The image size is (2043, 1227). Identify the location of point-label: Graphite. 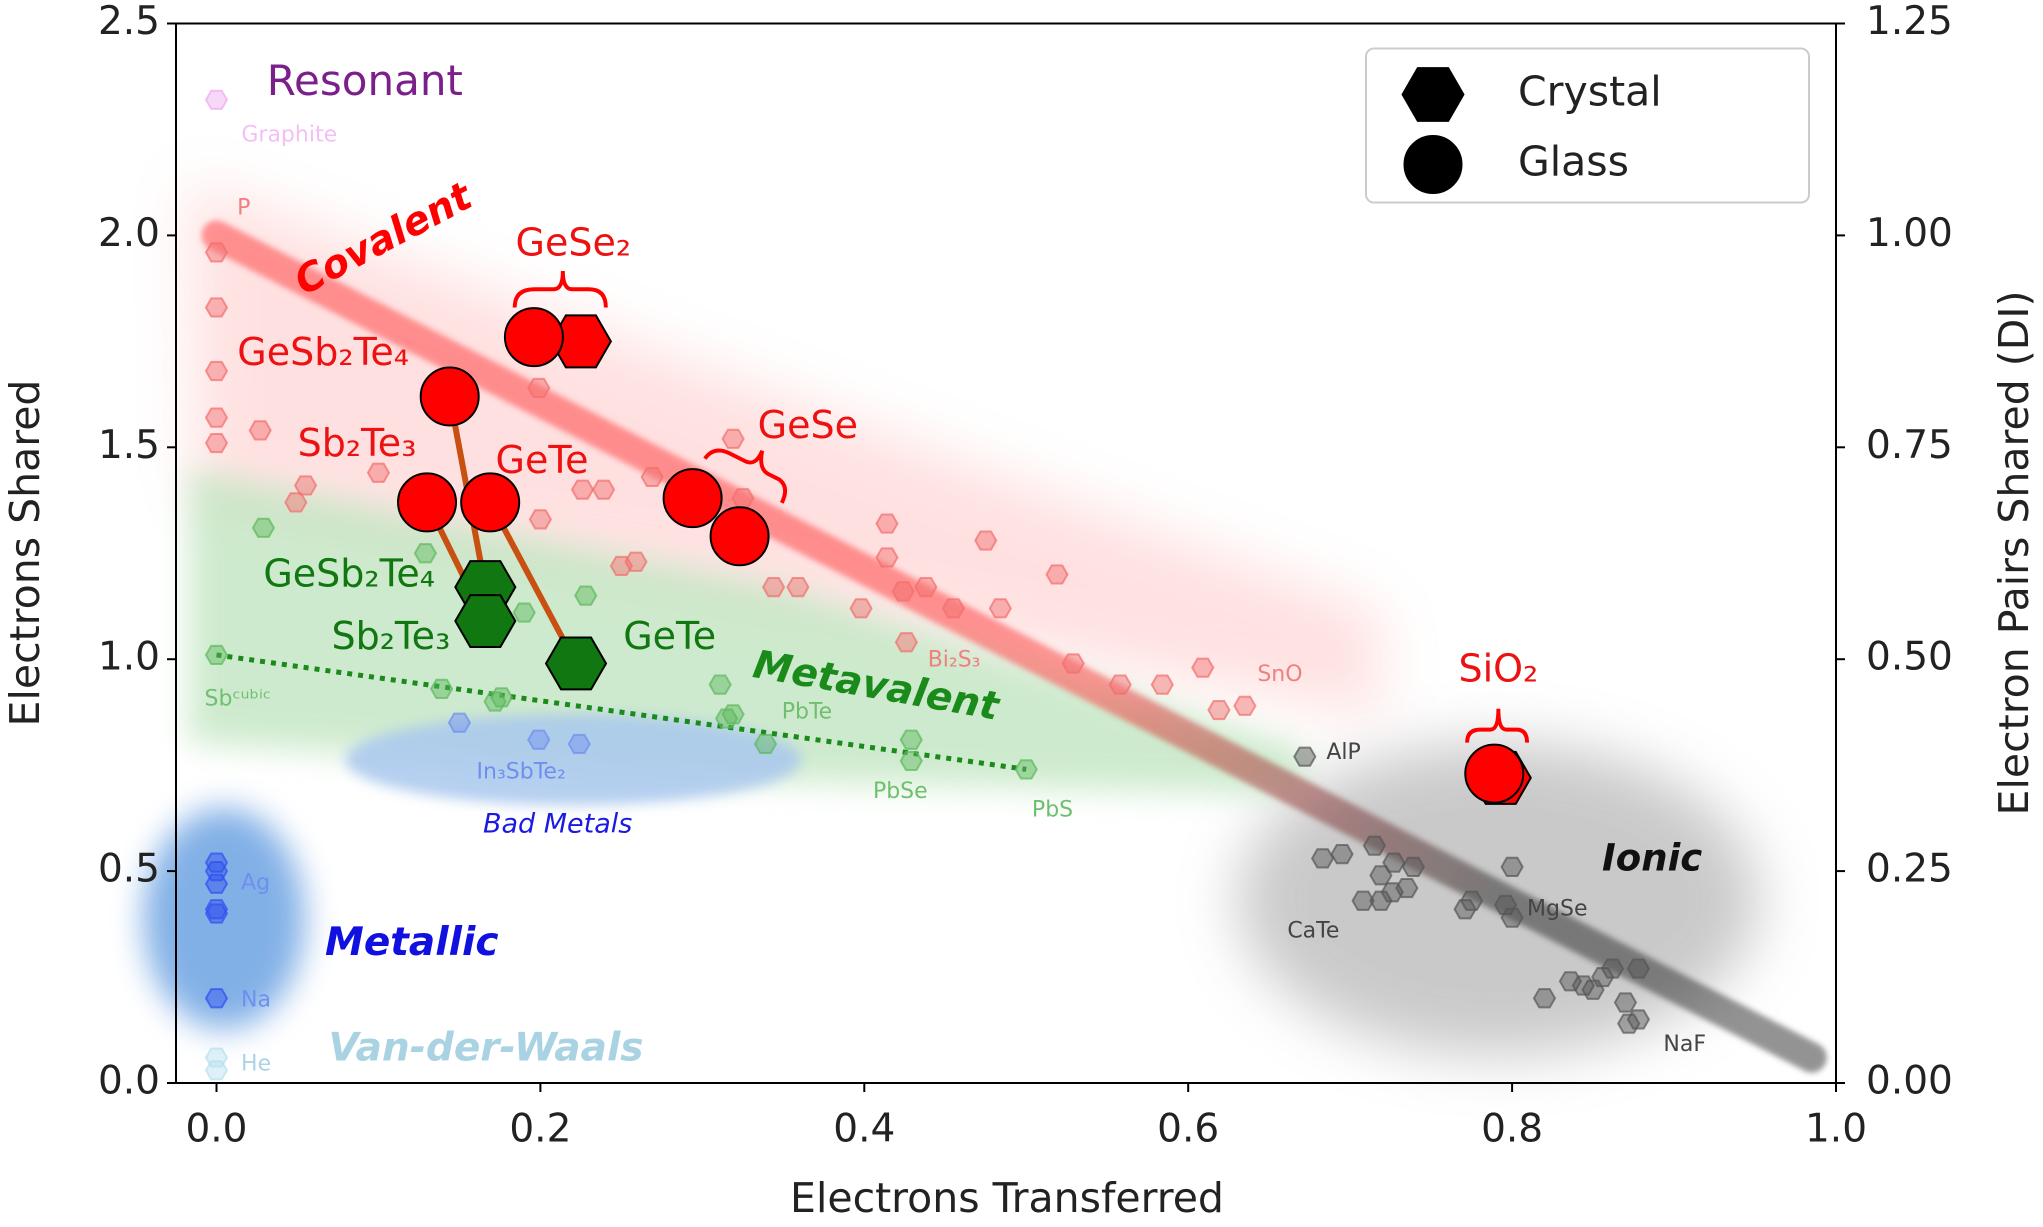
(289, 135).